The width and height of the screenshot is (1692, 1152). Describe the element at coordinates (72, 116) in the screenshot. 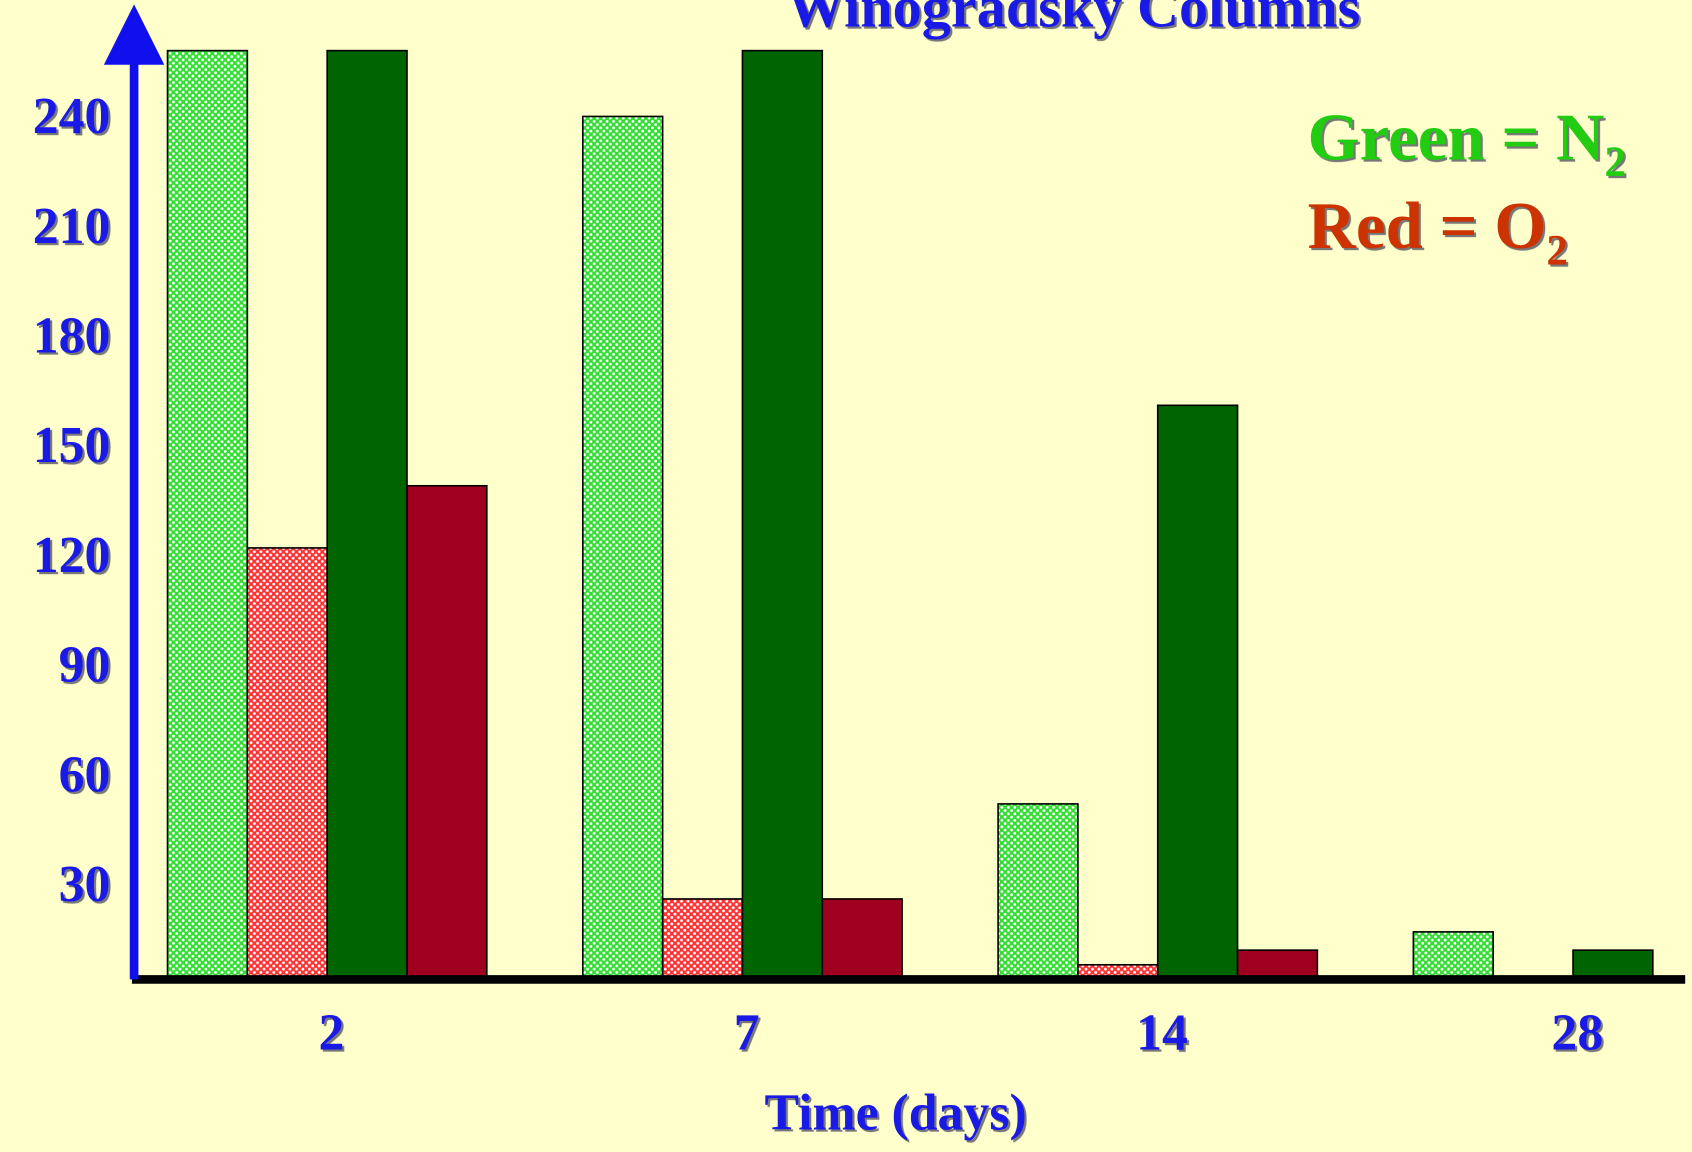

I see `y-tick-label: 240` at that location.